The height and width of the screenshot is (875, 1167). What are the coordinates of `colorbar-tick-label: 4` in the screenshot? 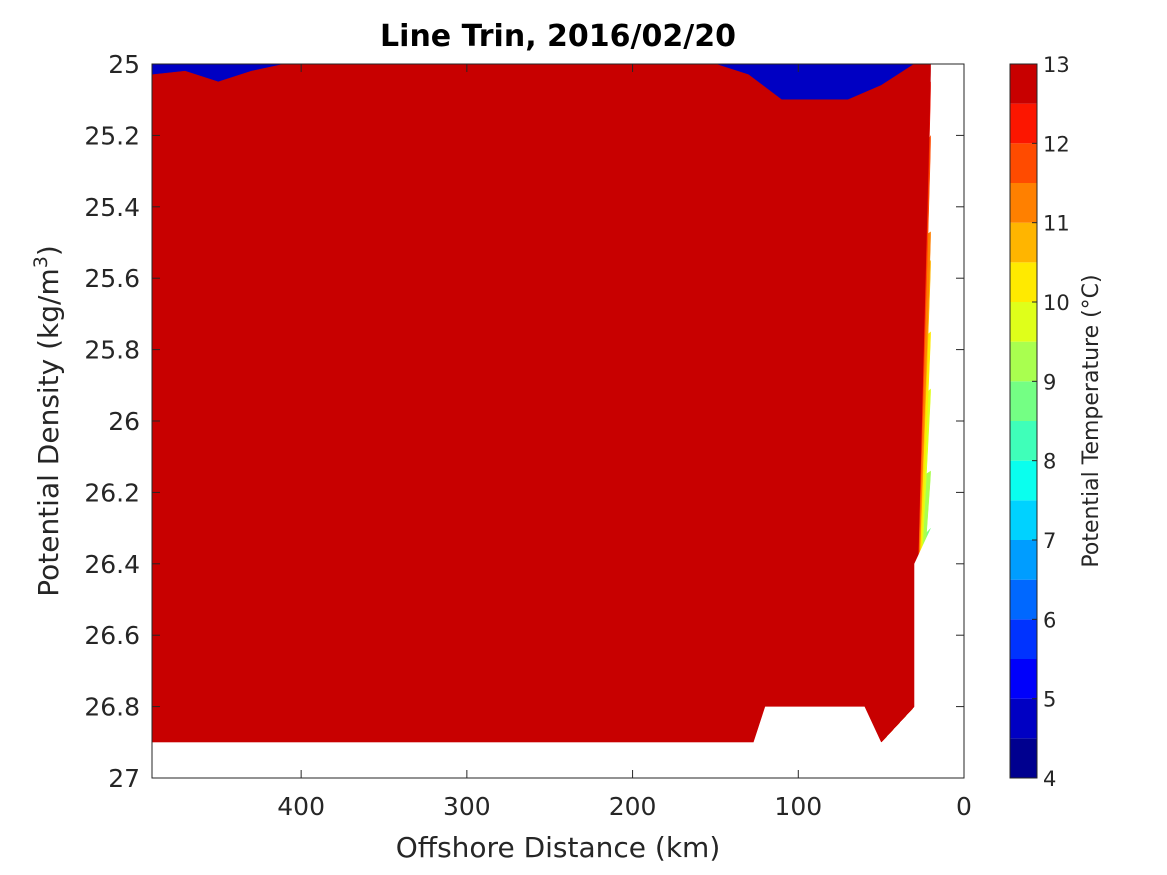 It's located at (1049, 779).